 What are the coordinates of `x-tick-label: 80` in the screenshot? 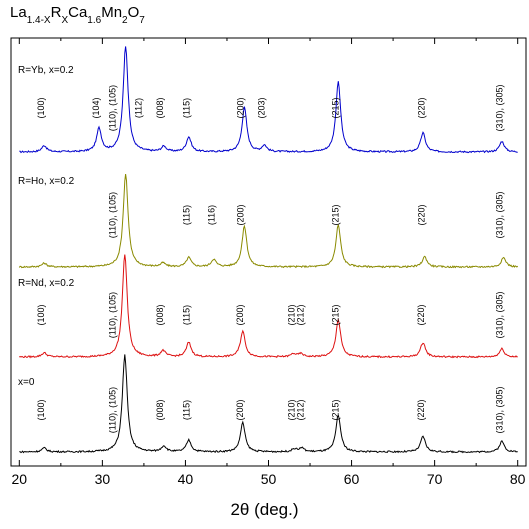 It's located at (518, 479).